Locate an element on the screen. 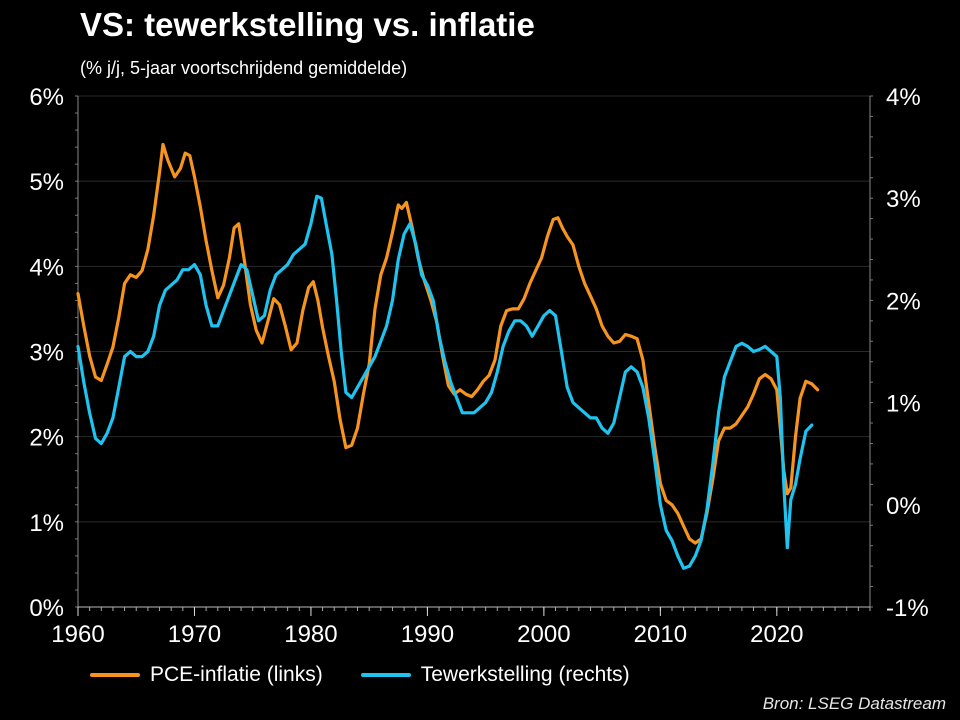 This screenshot has height=720, width=960. y-left-tick-label: 3% is located at coordinates (46, 353).